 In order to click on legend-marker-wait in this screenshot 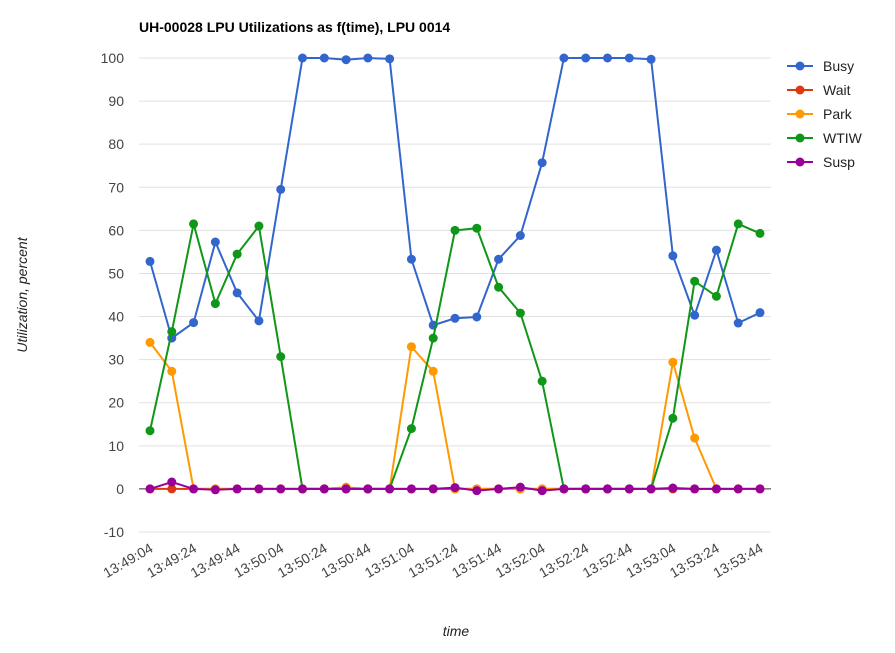, I will do `click(800, 90)`.